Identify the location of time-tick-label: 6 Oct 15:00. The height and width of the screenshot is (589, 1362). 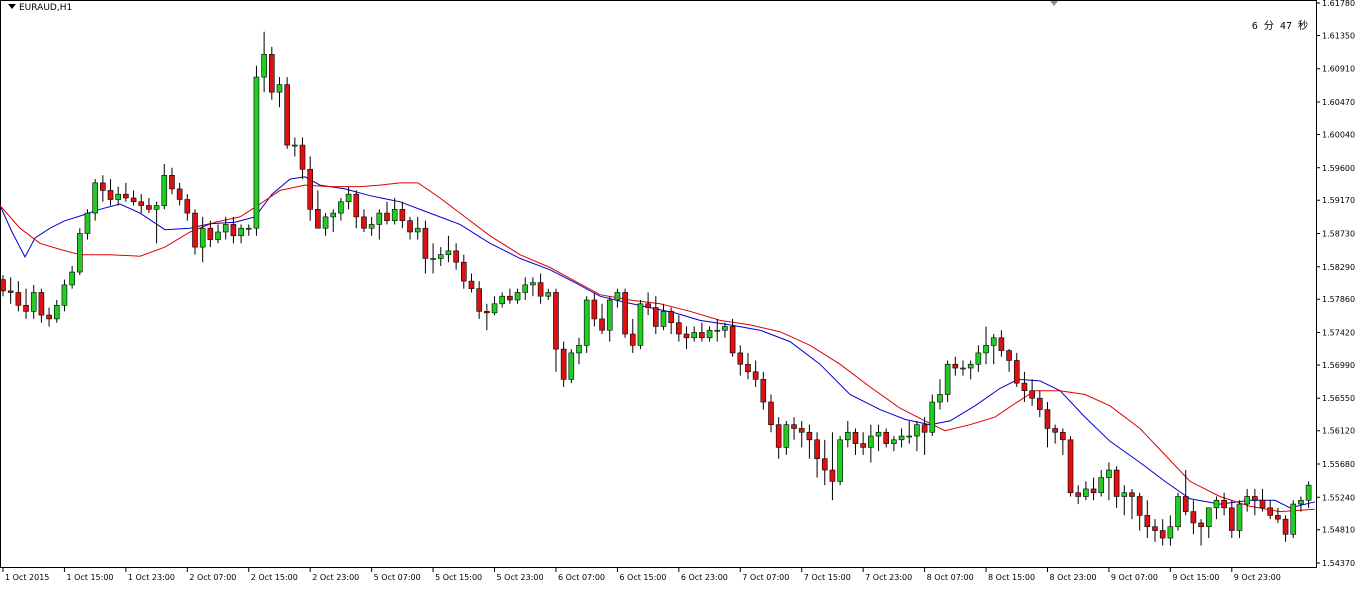
(642, 577).